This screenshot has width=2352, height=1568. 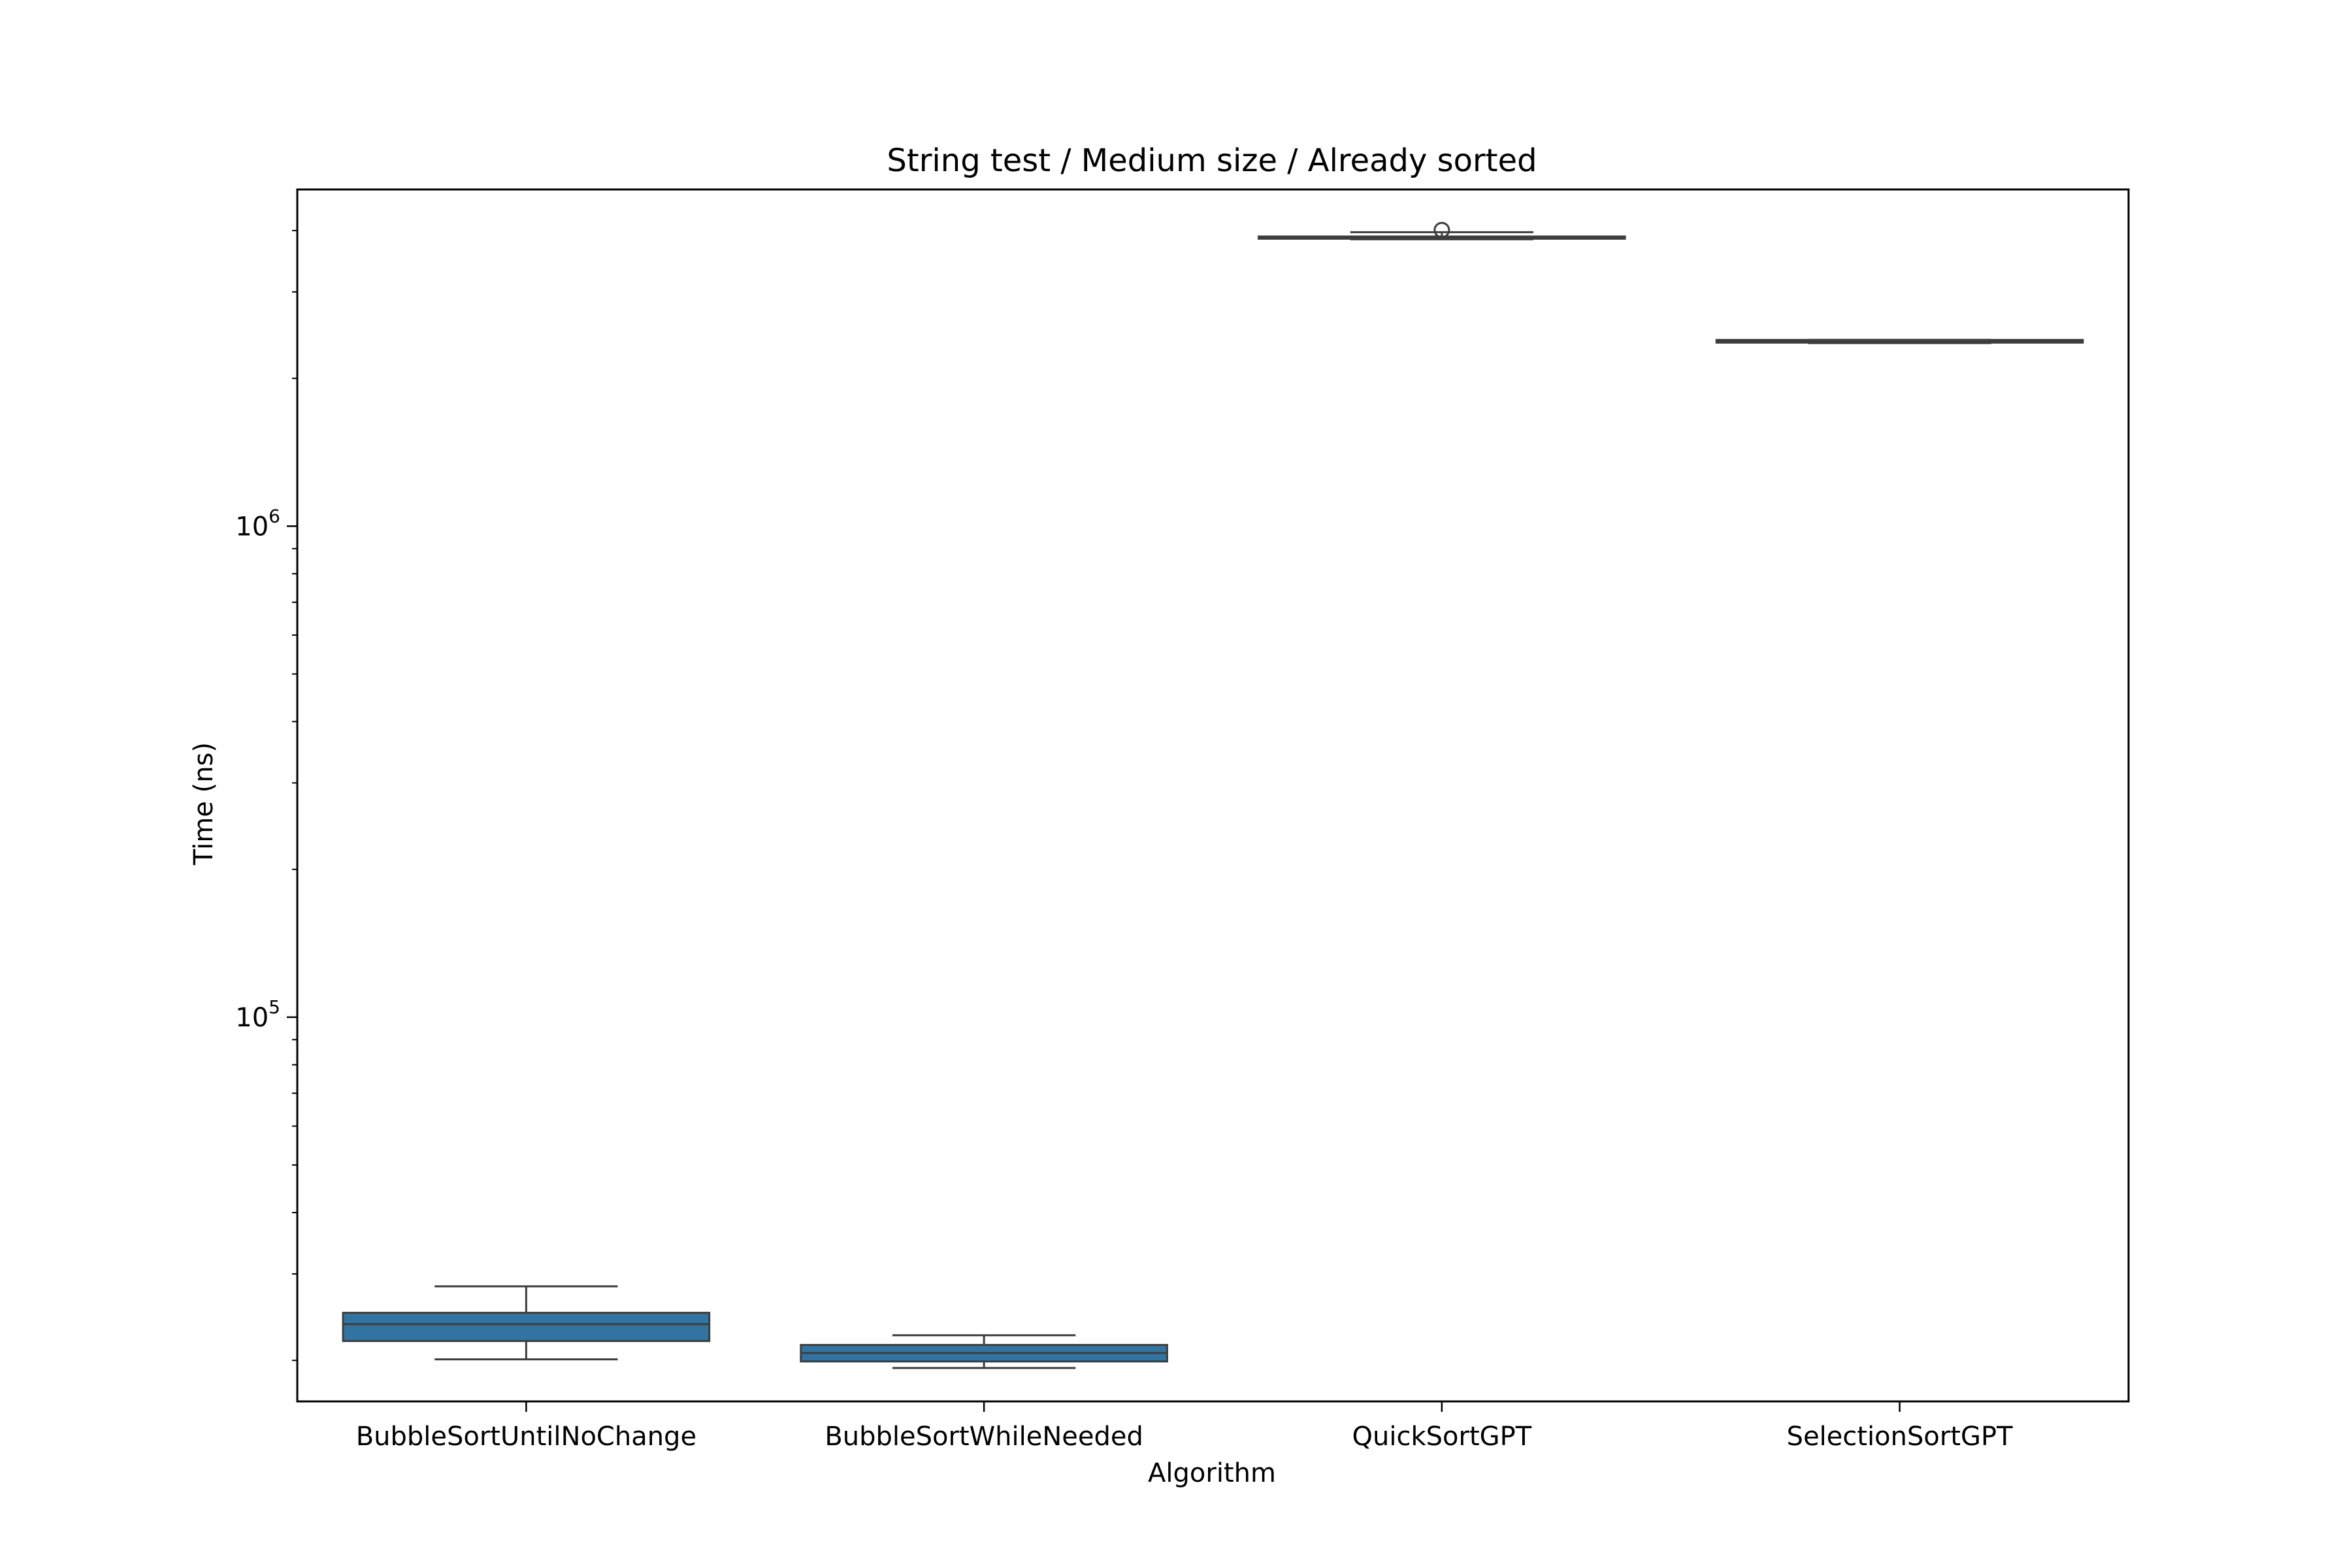 I want to click on outlier-point, so click(x=1441, y=229).